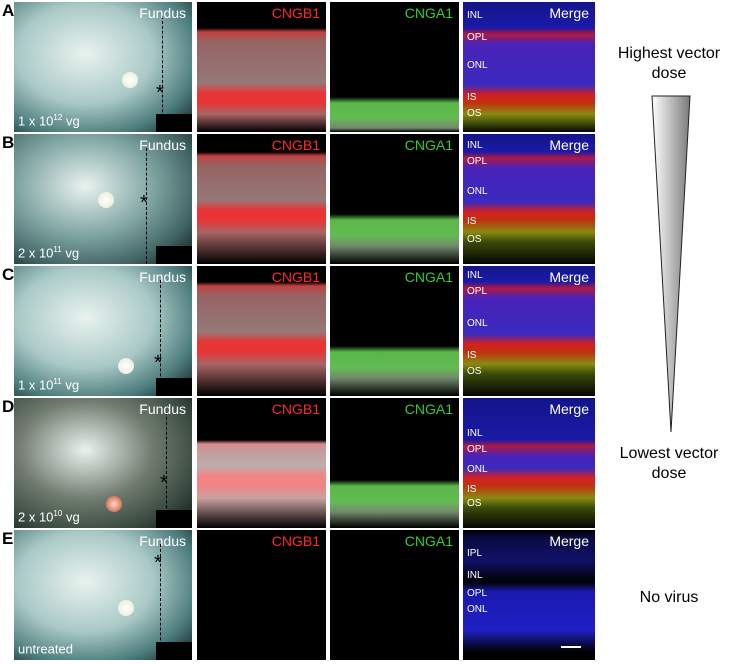 The image size is (733, 664). I want to click on dose-label: 1 x 1011 vg, so click(48, 384).